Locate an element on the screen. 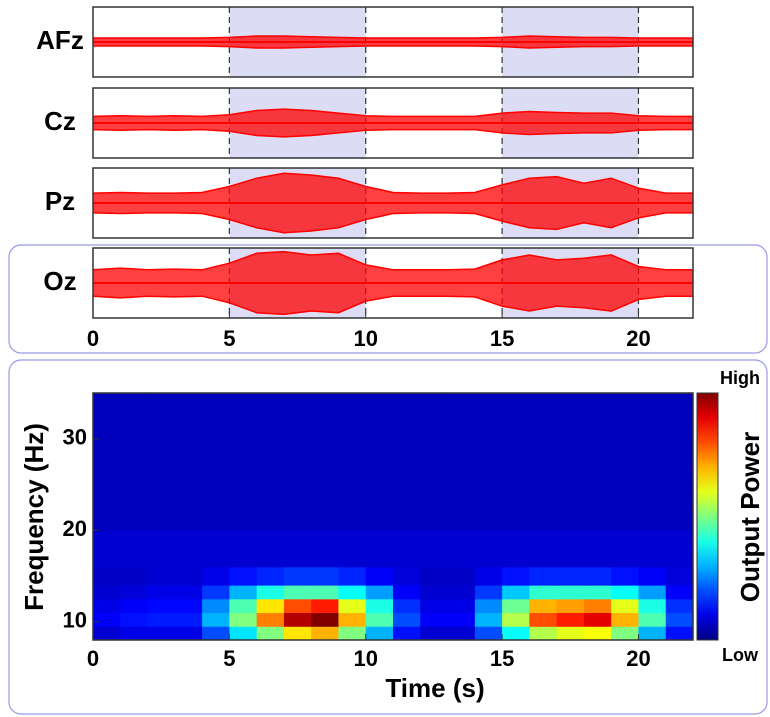  y-tick-label: 10 is located at coordinates (75, 620).